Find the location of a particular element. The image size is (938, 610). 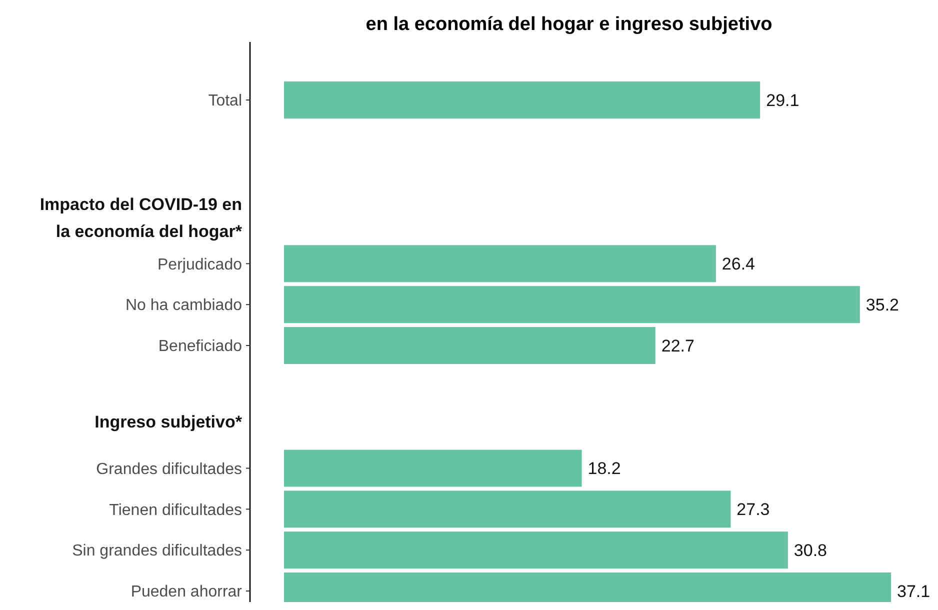

y-tick-label: Pueden ahorrar is located at coordinates (186, 592).